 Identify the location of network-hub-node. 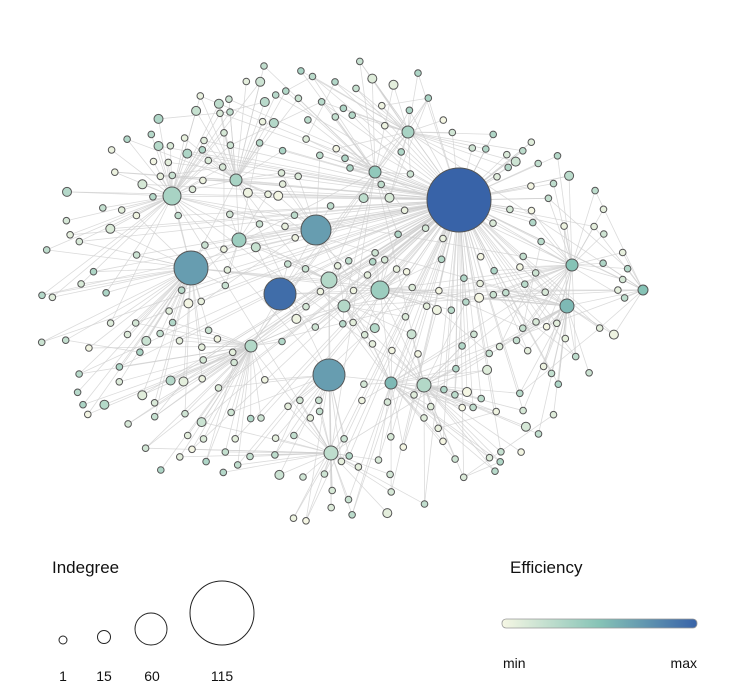
(316, 230).